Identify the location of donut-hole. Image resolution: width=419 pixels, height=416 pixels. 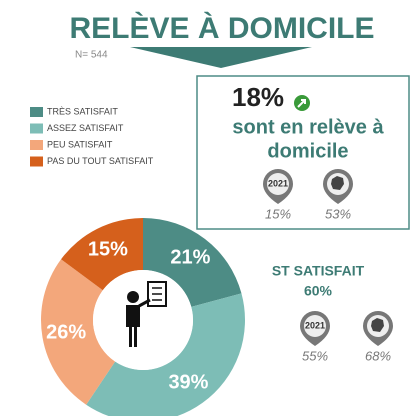
(143, 320).